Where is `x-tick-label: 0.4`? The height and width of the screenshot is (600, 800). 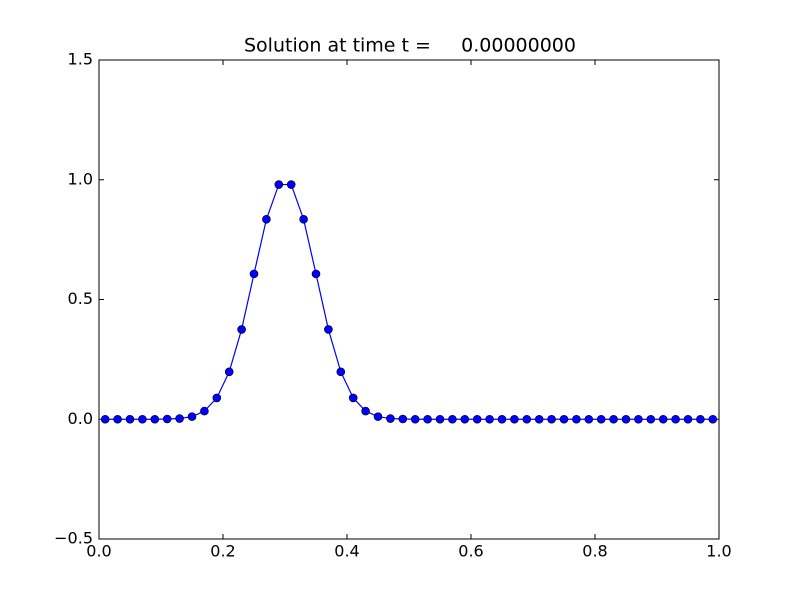 x-tick-label: 0.4 is located at coordinates (346, 551).